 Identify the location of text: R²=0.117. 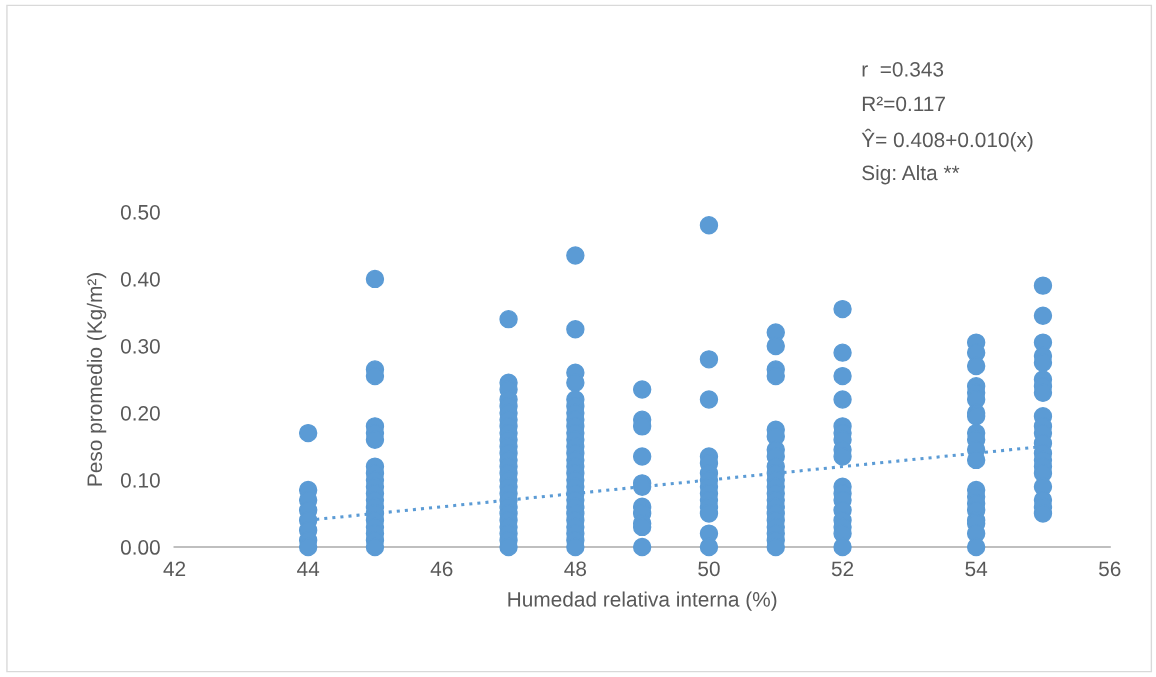
(903, 104).